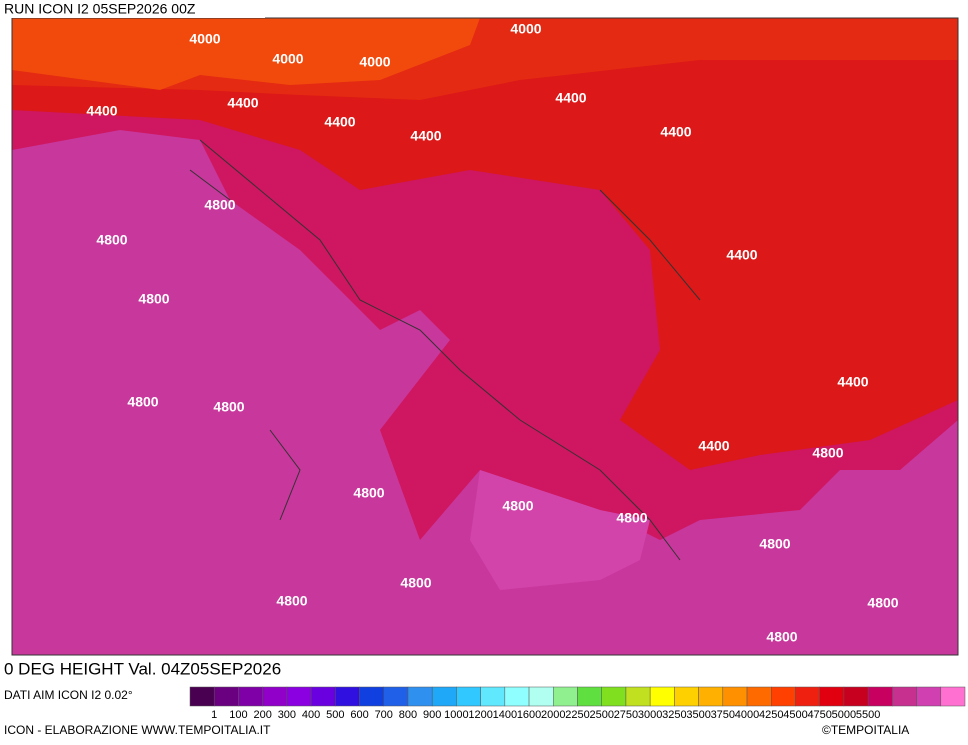 Image resolution: width=968 pixels, height=745 pixels. What do you see at coordinates (795, 715) in the screenshot?
I see `legend-label: 4500` at bounding box center [795, 715].